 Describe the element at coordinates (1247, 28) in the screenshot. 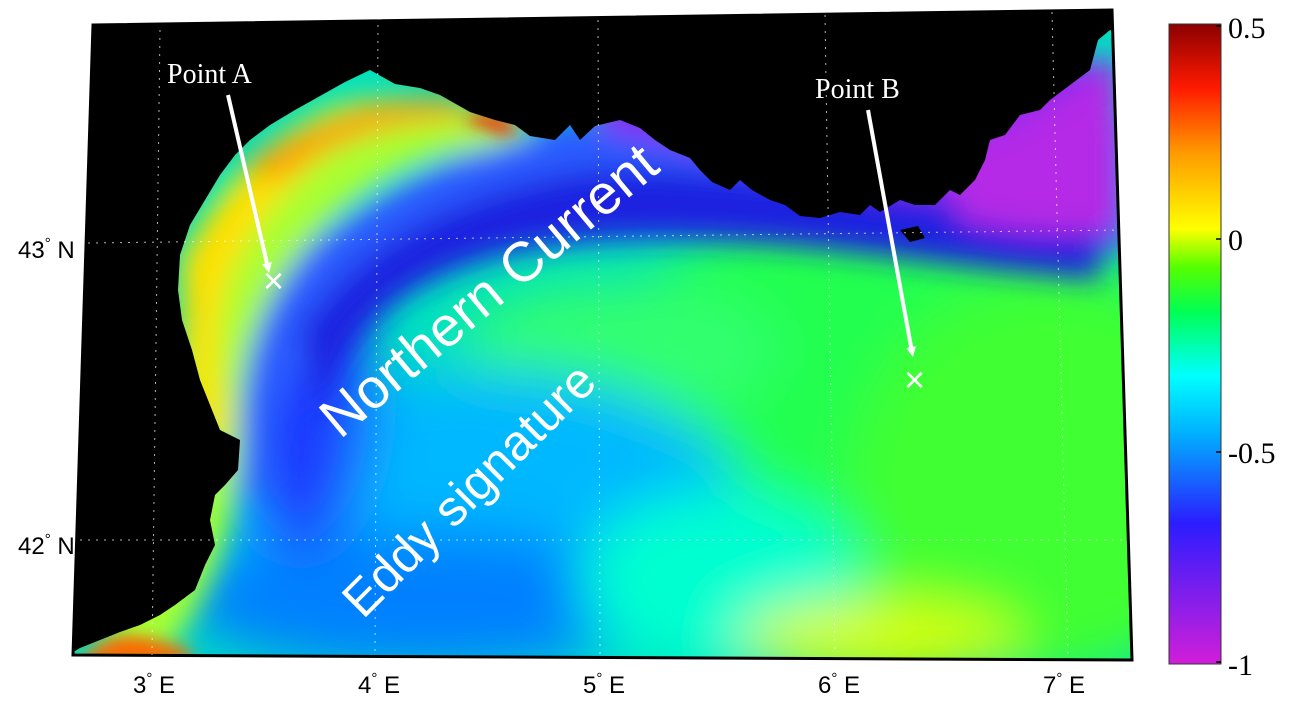

I see `colorbar-tick-0-5: 0.5` at that location.